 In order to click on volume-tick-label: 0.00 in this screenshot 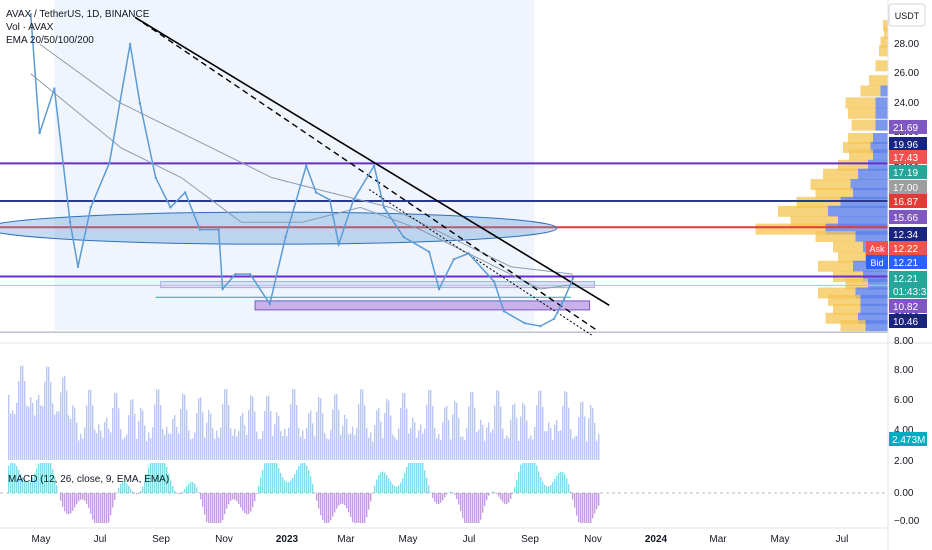, I will do `click(904, 1)`.